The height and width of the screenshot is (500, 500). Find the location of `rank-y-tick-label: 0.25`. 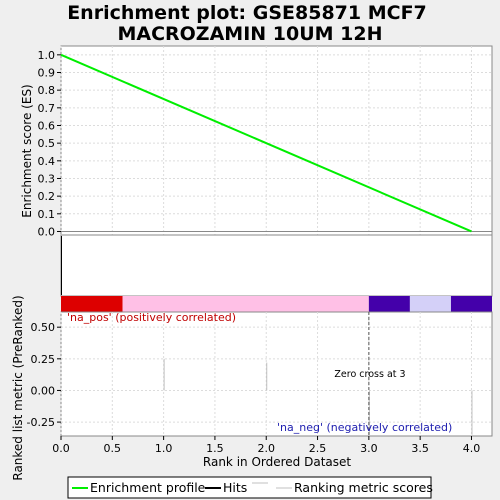

rank-y-tick-label: 0.25 is located at coordinates (43, 359).